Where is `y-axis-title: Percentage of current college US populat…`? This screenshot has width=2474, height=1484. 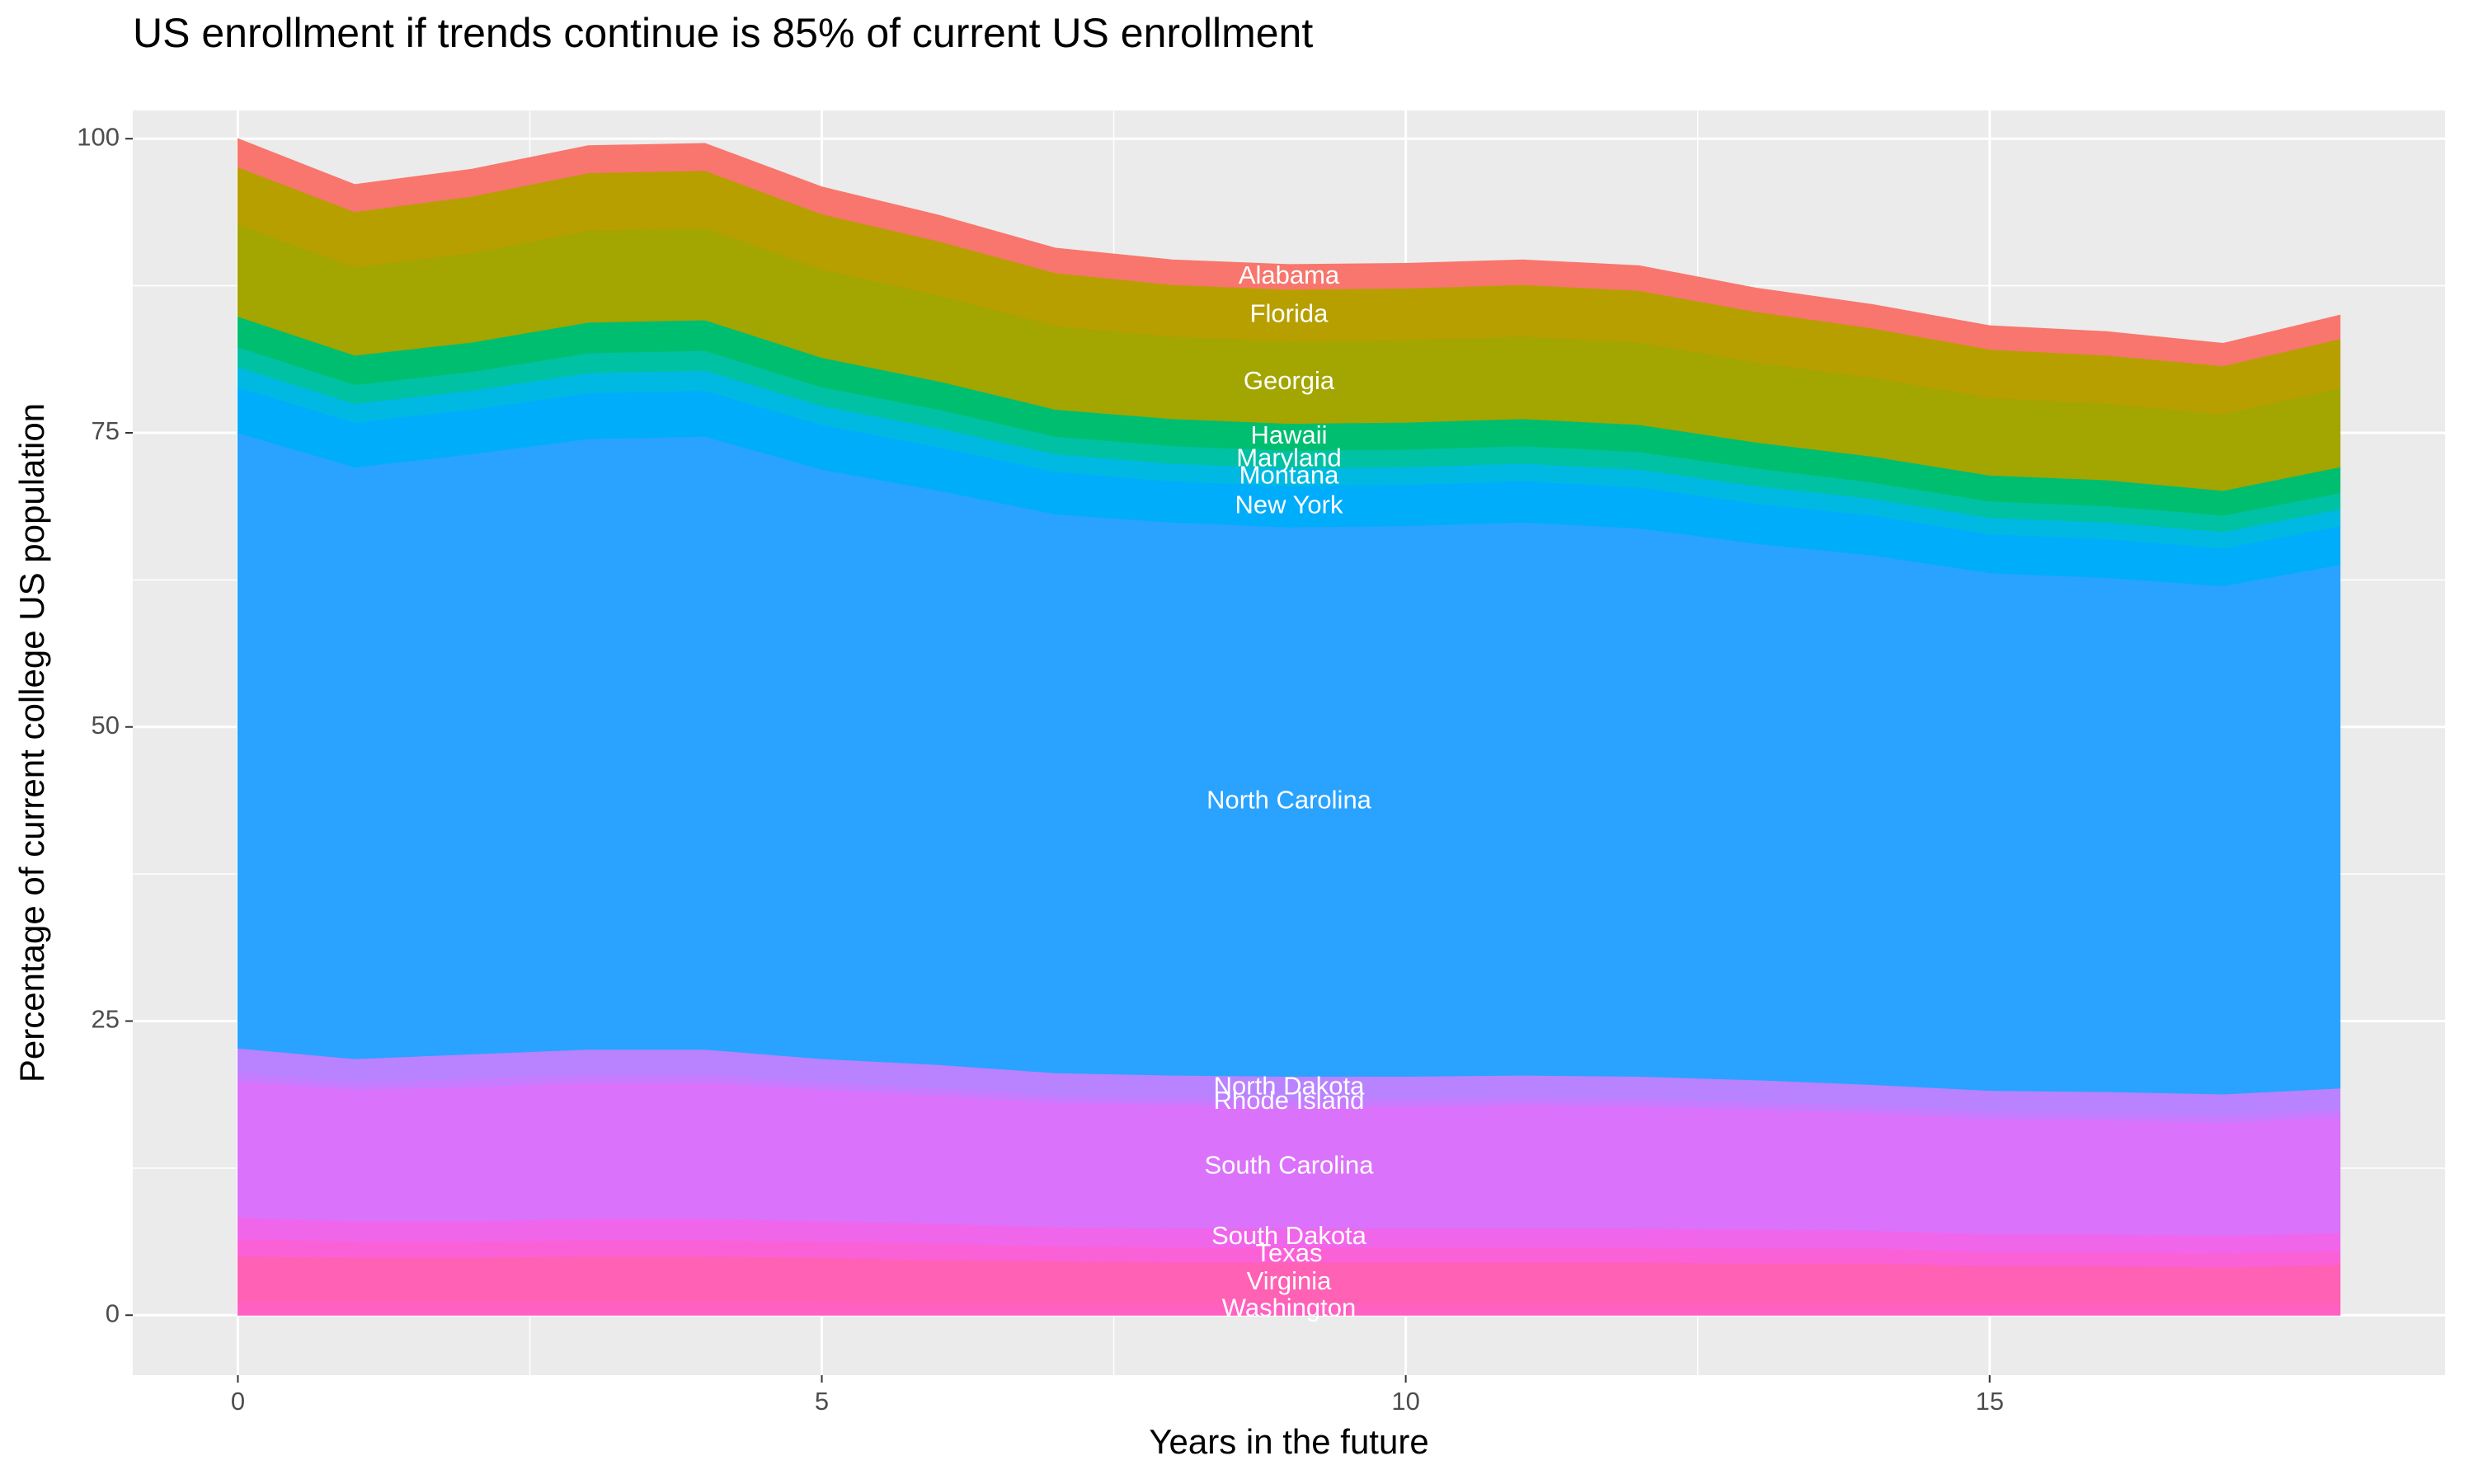
y-axis-title: Percentage of current college US populat… is located at coordinates (31, 742).